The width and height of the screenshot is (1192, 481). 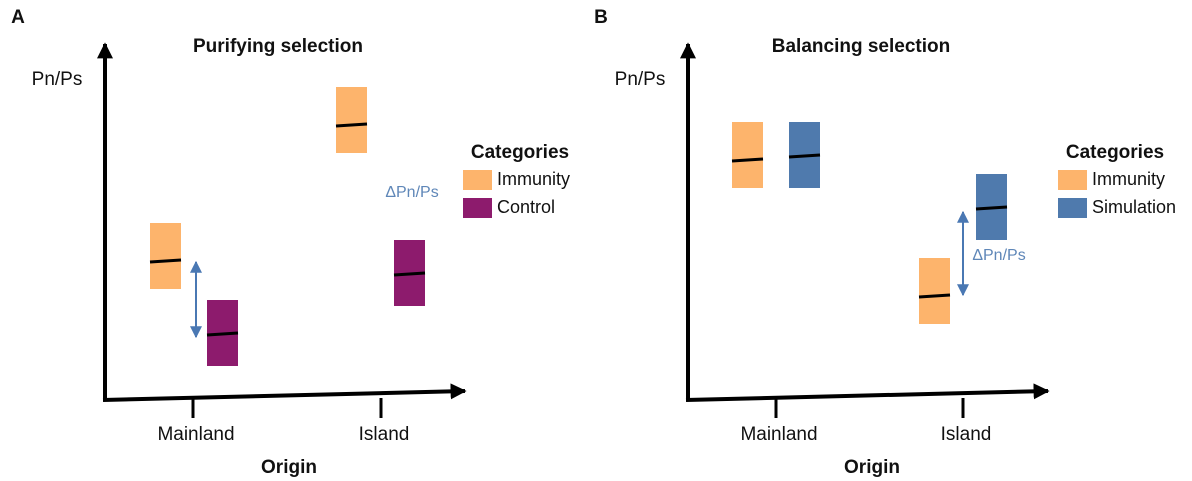 I want to click on legend-entry: Control, so click(x=526, y=207).